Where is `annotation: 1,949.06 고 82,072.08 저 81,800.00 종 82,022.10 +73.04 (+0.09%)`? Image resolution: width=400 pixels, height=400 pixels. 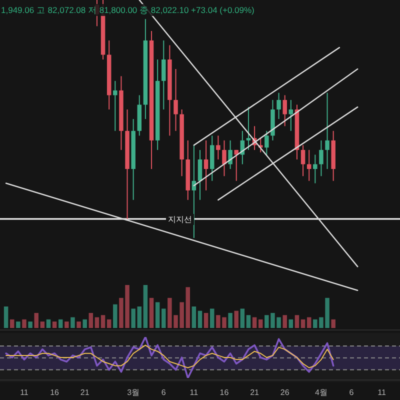 annotation: 1,949.06 고 82,072.08 저 81,800.00 종 82,022.10 +73.04 (+0.09%) is located at coordinates (128, 10).